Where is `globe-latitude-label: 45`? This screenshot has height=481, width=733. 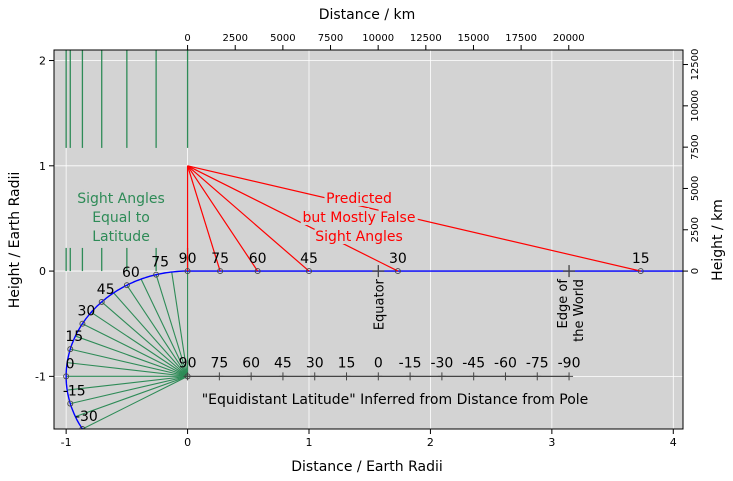
globe-latitude-label: 45 is located at coordinates (106, 290).